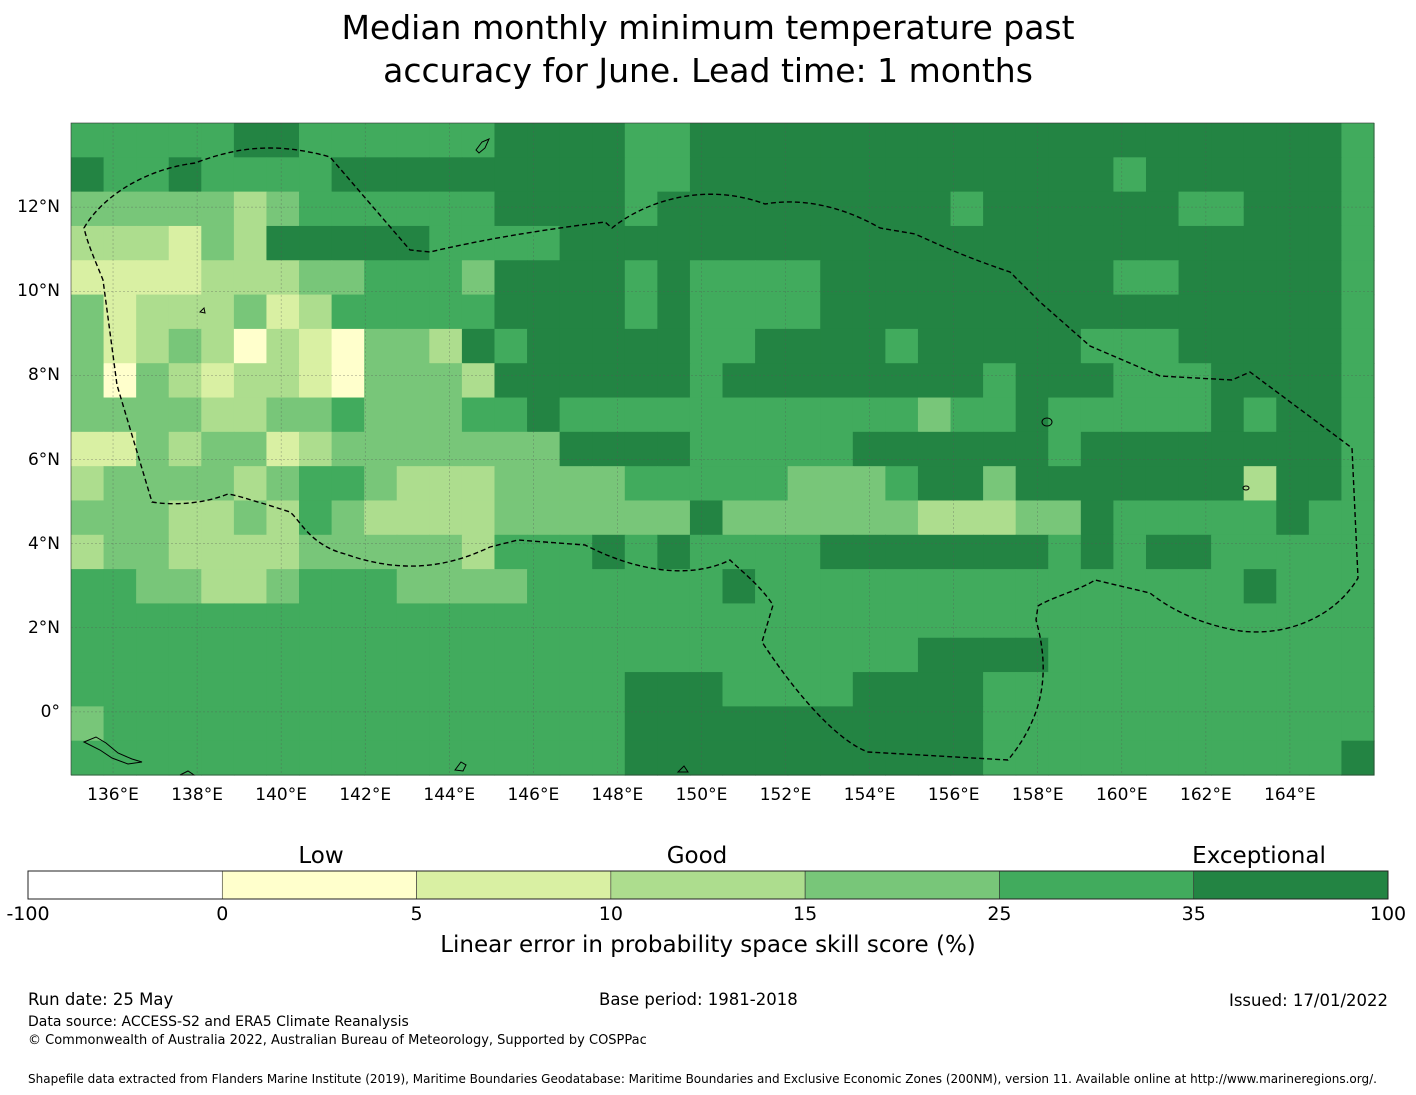 Image resolution: width=1416 pixels, height=1095 pixels. Describe the element at coordinates (999, 914) in the screenshot. I see `colorbar-tick-label: 25` at that location.